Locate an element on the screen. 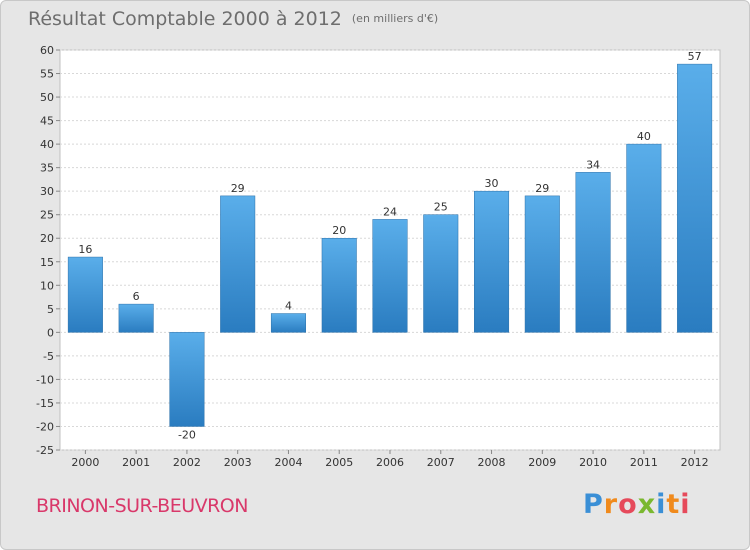 Image resolution: width=750 pixels, height=550 pixels. y-tick-label: 35 is located at coordinates (47, 168).